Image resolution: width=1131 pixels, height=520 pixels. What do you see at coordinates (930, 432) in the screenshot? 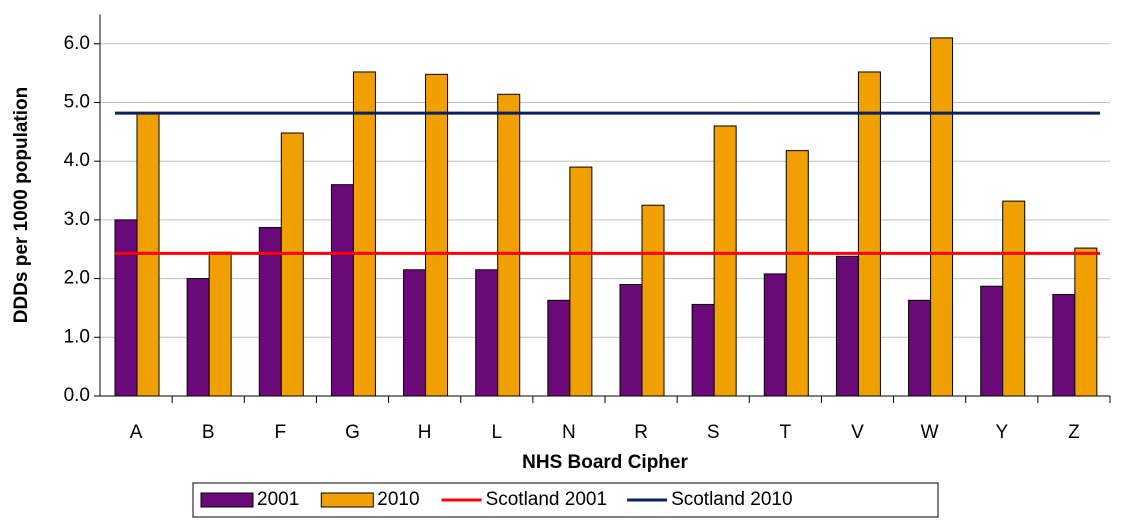
I see `x-tick-label: W` at bounding box center [930, 432].